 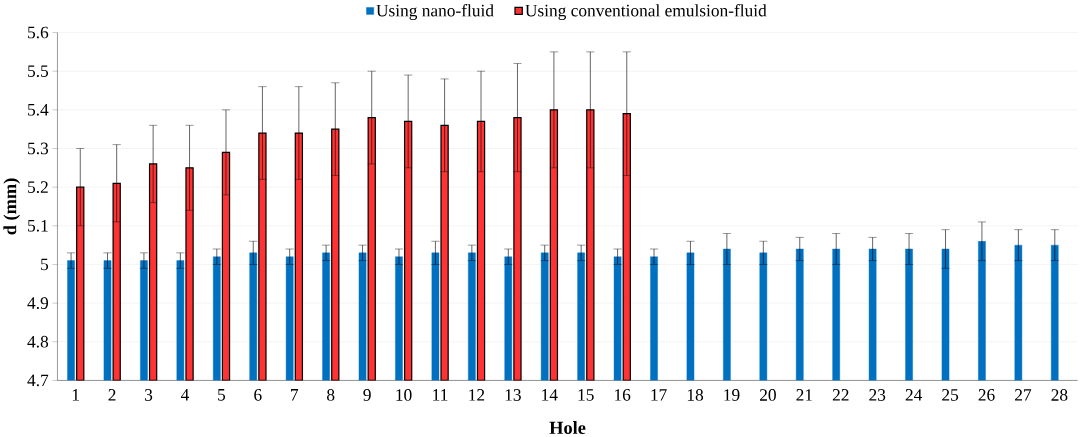 What do you see at coordinates (659, 394) in the screenshot?
I see `x-tick-label: 17` at bounding box center [659, 394].